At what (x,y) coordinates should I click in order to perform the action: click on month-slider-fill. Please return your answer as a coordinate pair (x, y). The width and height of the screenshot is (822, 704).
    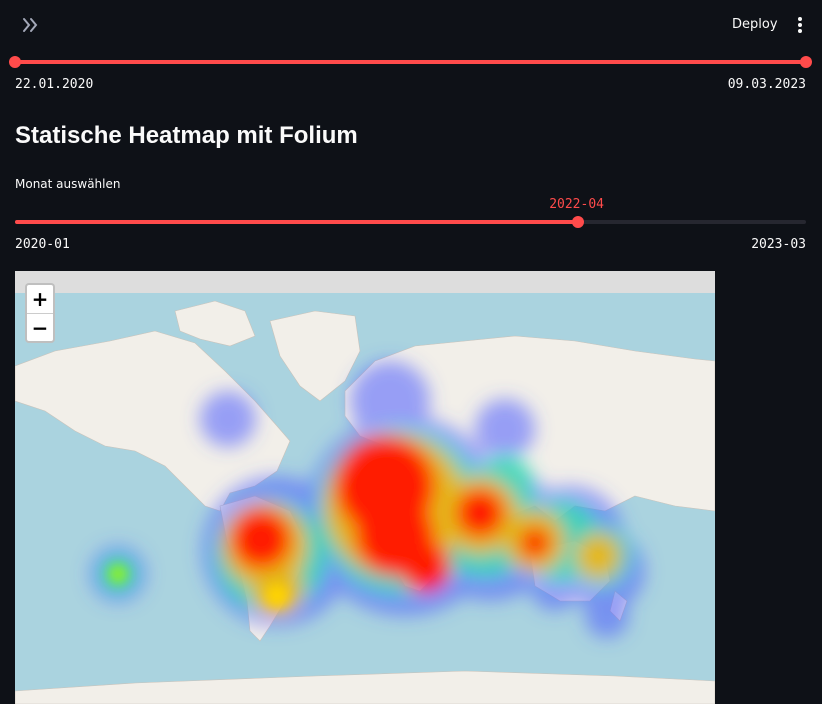
    Looking at the image, I should click on (297, 222).